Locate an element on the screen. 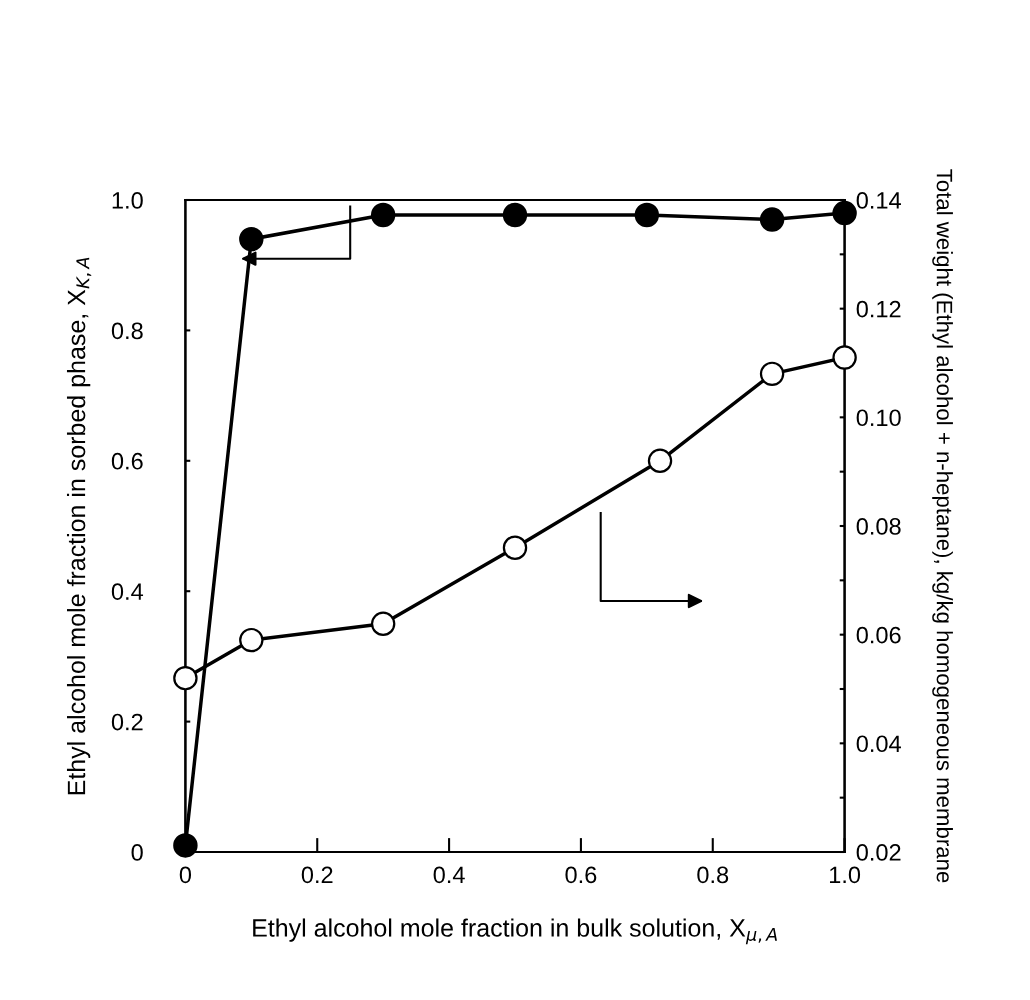 Image resolution: width=1030 pixels, height=1000 pixels. y2-tick-label: 0.02 is located at coordinates (878, 852).